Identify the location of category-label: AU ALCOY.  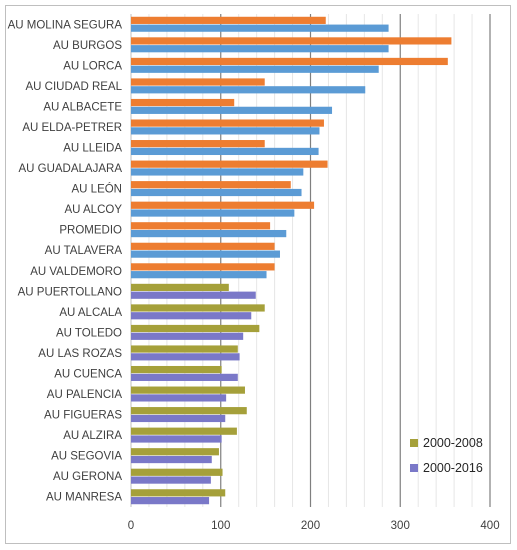
(93, 210).